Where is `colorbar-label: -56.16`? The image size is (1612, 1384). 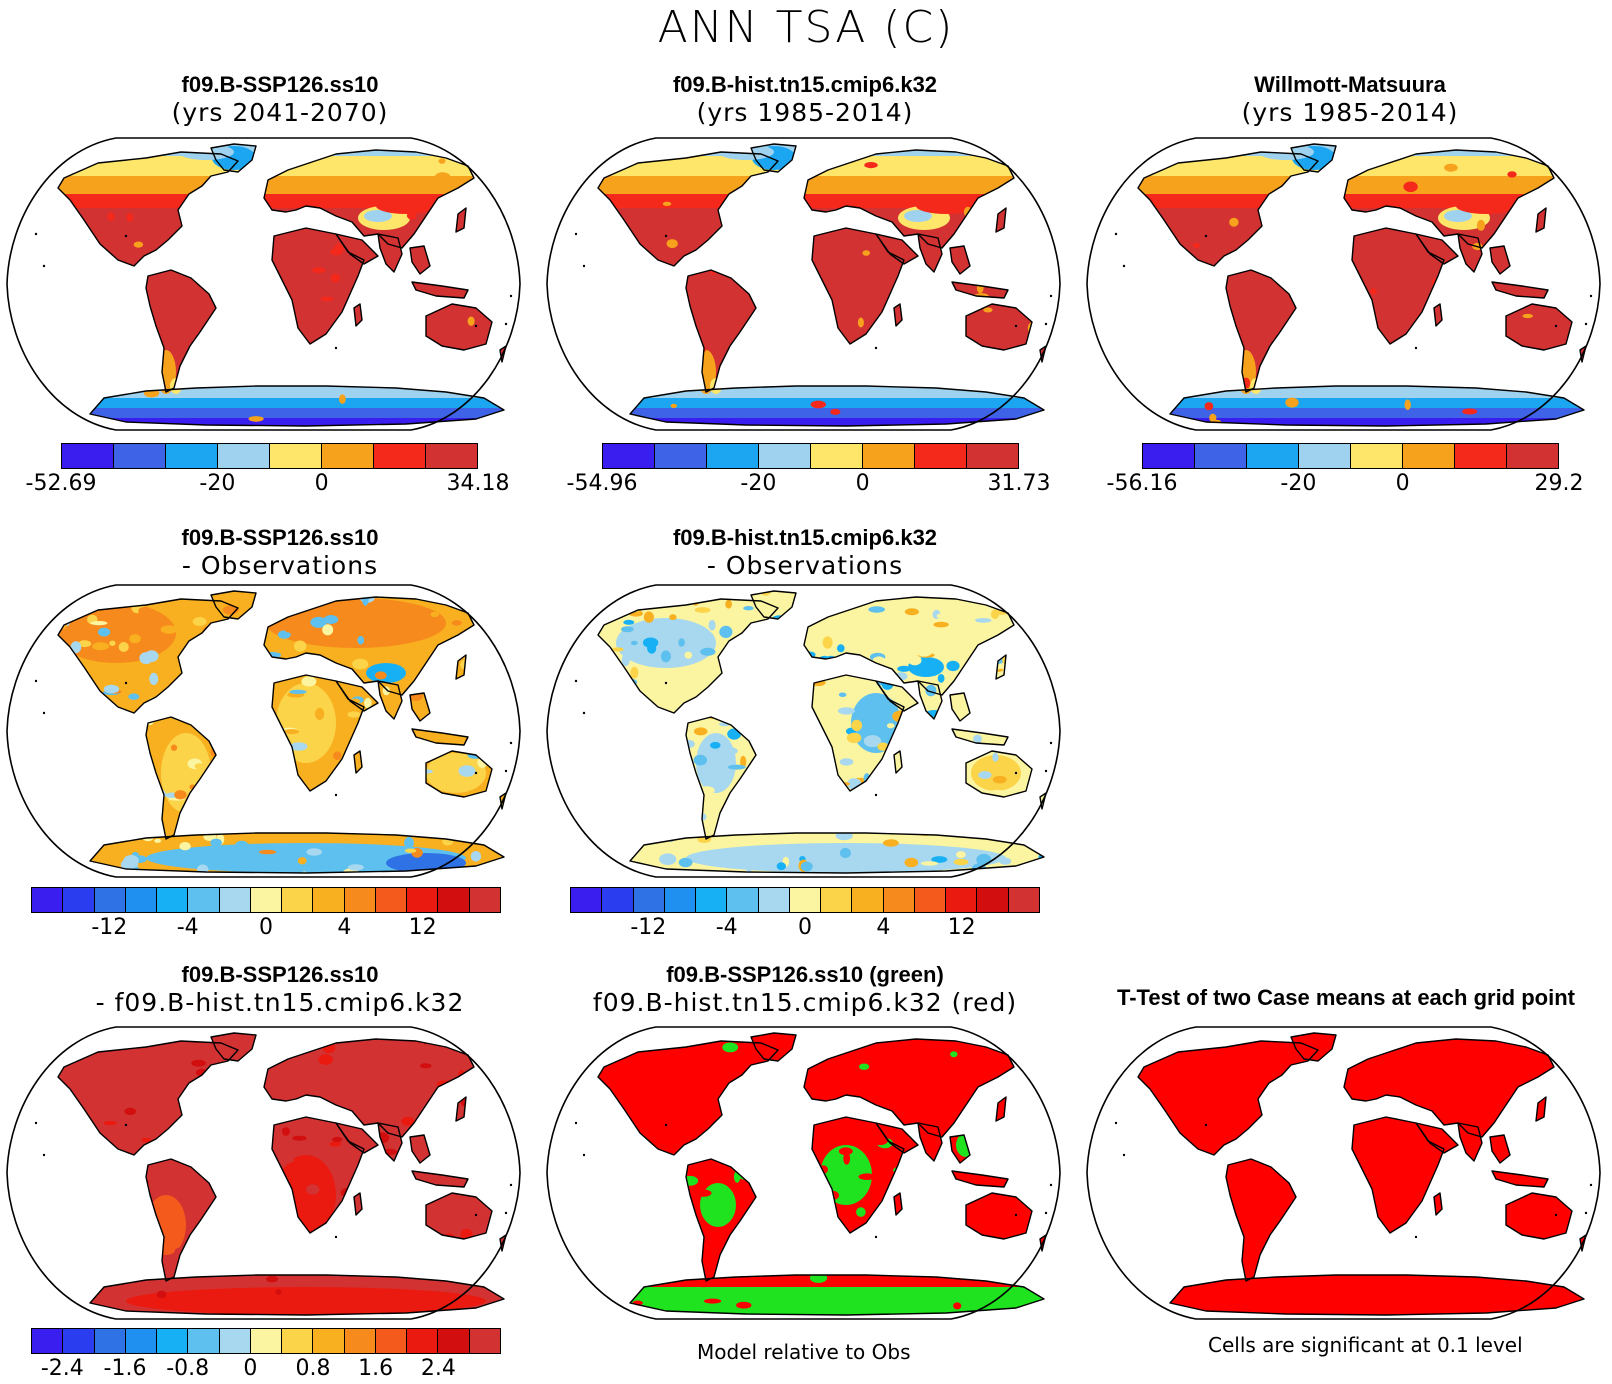 colorbar-label: -56.16 is located at coordinates (1142, 483).